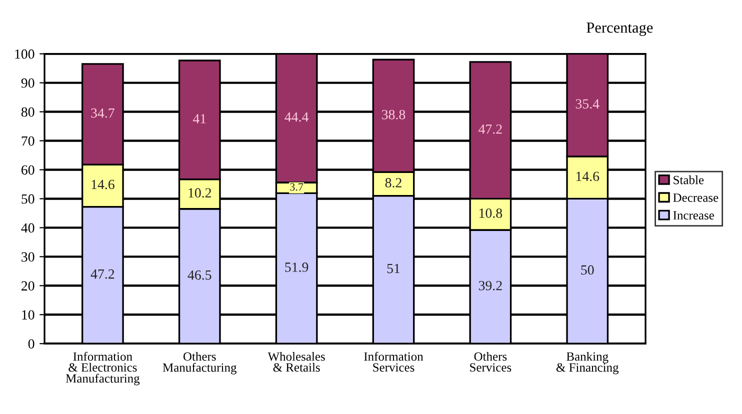 This screenshot has height=414, width=742. Describe the element at coordinates (28, 315) in the screenshot. I see `y-tick-label: 10` at that location.